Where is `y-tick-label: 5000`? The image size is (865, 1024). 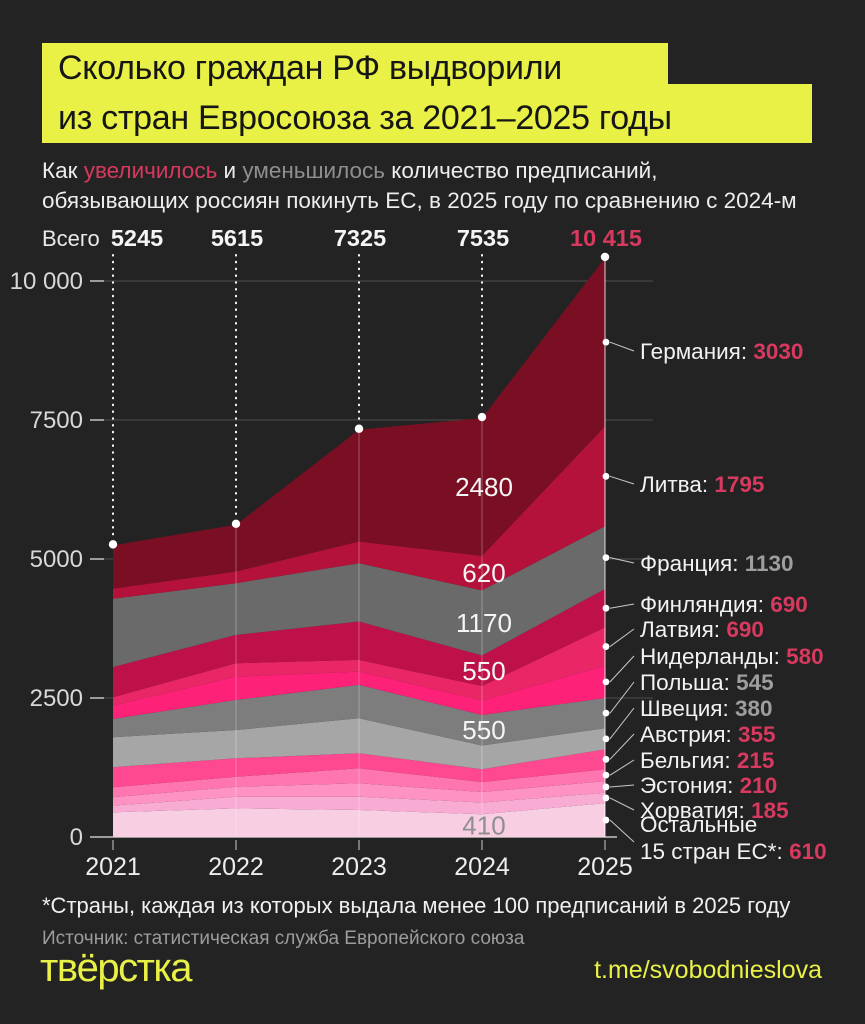
y-tick-label: 5000 is located at coordinates (56, 559).